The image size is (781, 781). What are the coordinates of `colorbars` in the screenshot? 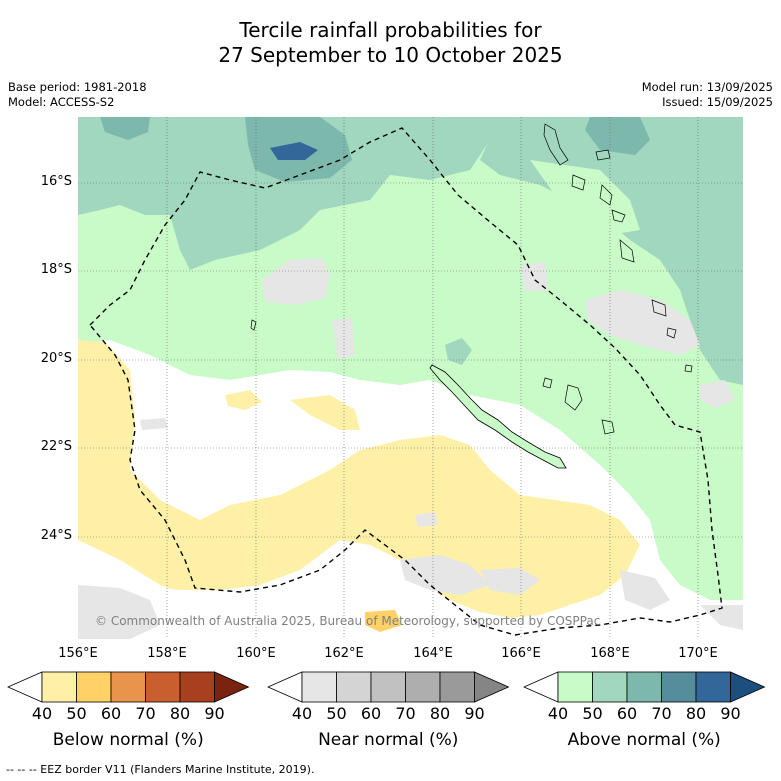 It's located at (386, 687).